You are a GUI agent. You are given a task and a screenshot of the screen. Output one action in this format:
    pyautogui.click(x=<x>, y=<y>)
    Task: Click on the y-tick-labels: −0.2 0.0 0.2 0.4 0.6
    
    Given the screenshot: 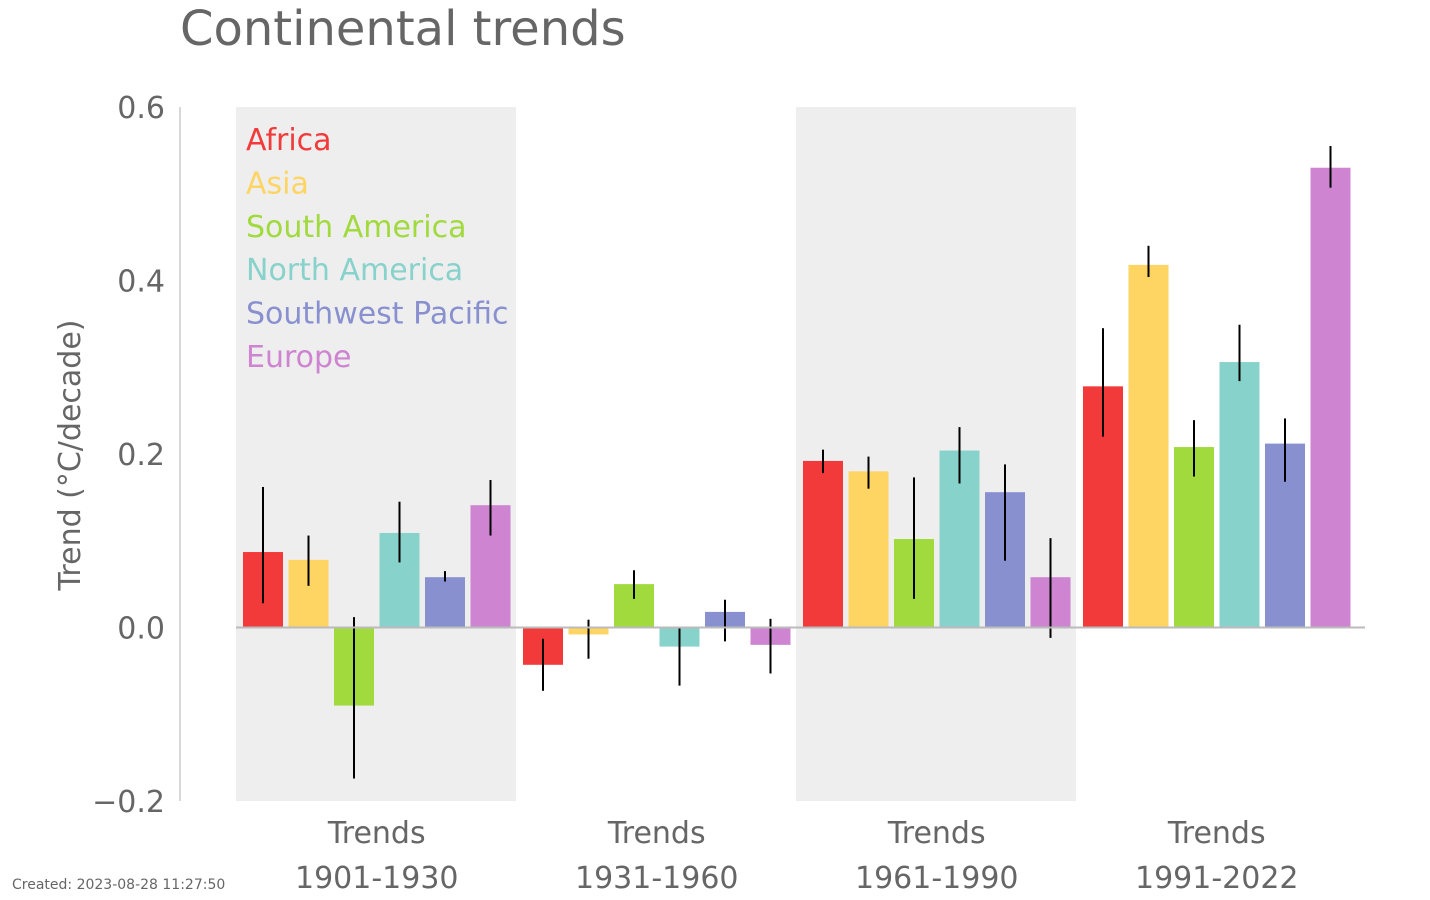 What is the action you would take?
    pyautogui.click(x=128, y=455)
    